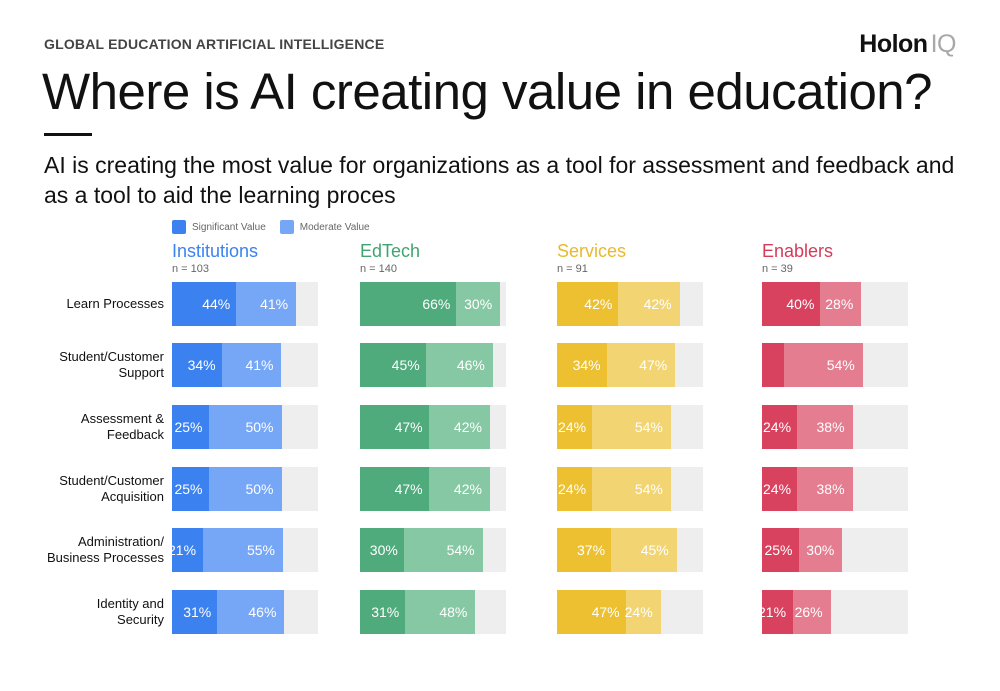 The width and height of the screenshot is (1000, 691). Describe the element at coordinates (216, 304) in the screenshot. I see `bar-label-significant: 44%` at that location.